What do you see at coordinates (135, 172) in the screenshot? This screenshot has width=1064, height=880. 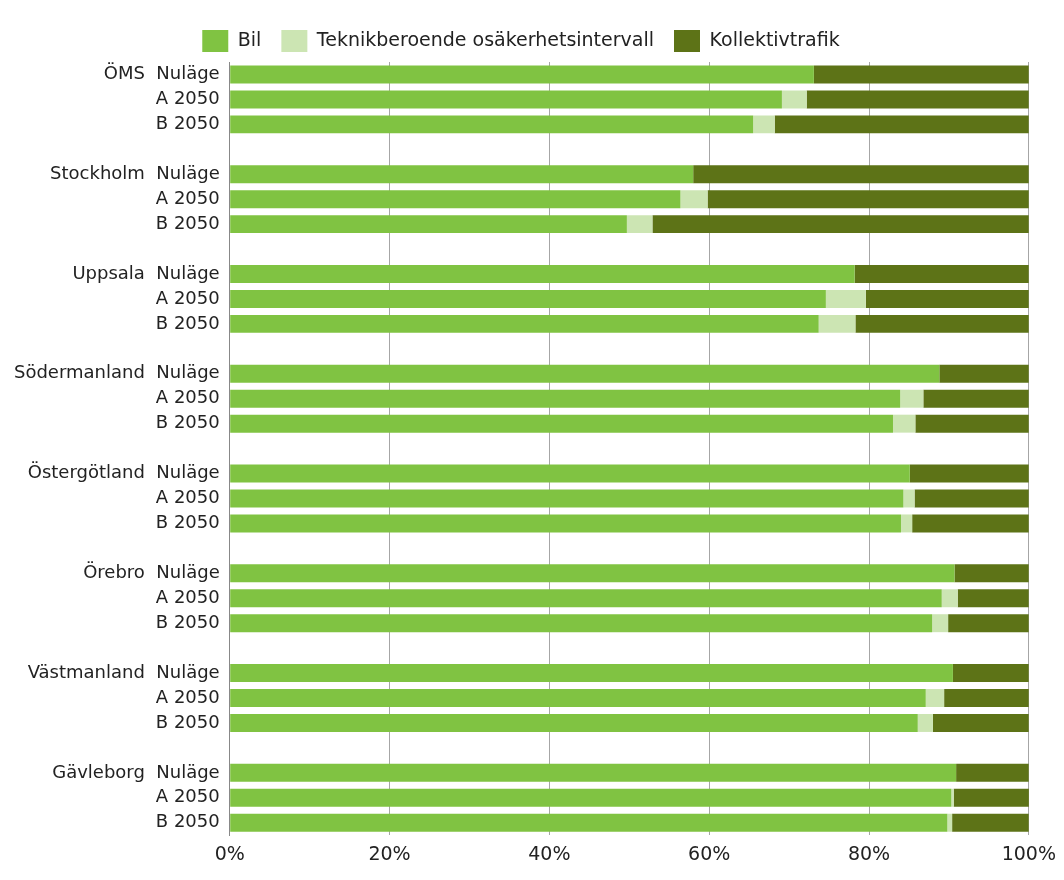 I see `y-tick-label: Stockholm Nuläge` at bounding box center [135, 172].